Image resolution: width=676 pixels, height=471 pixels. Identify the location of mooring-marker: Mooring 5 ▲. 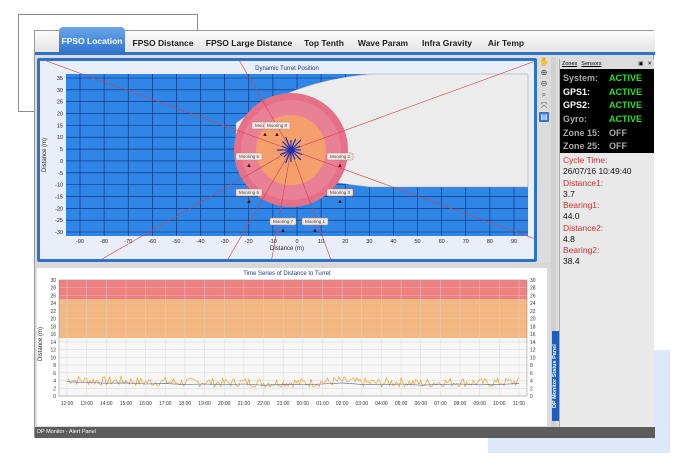
(249, 196).